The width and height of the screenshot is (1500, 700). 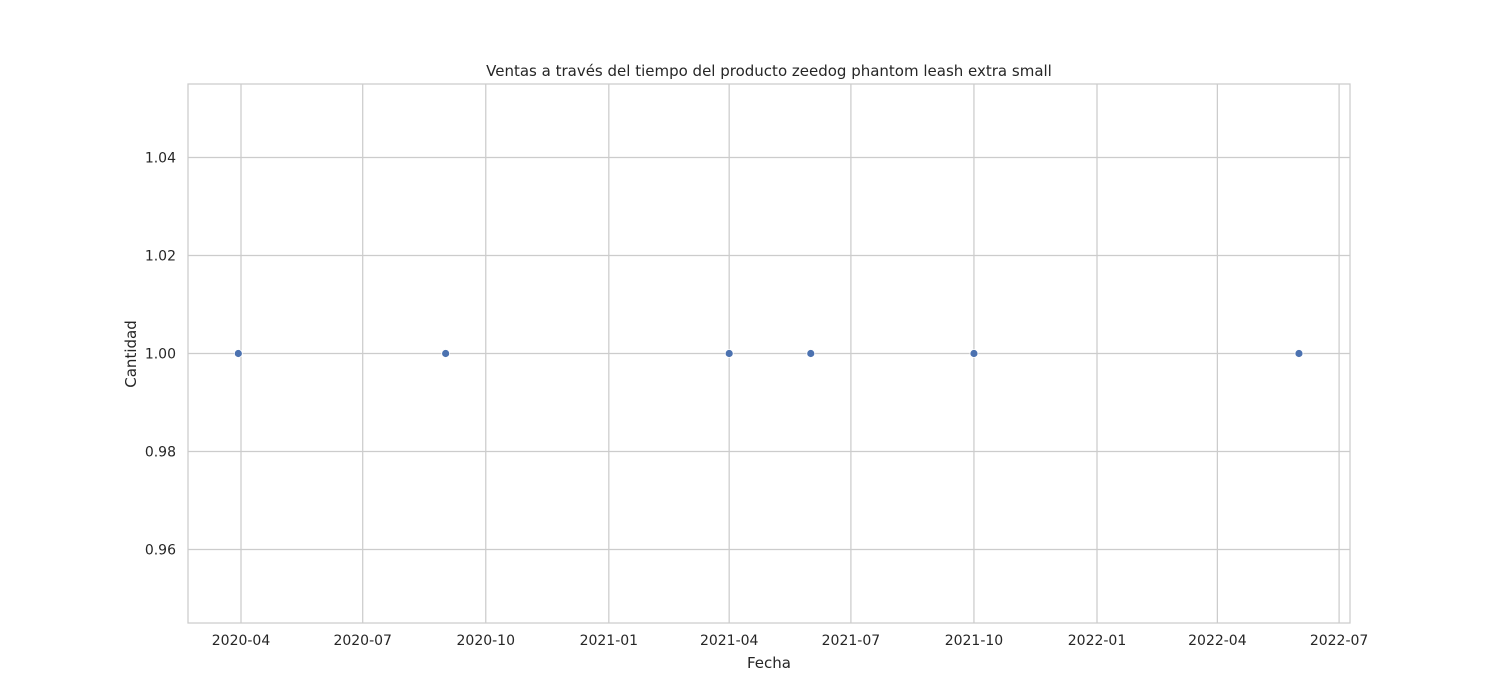 I want to click on x-tick-label: 2020-04, so click(x=241, y=641).